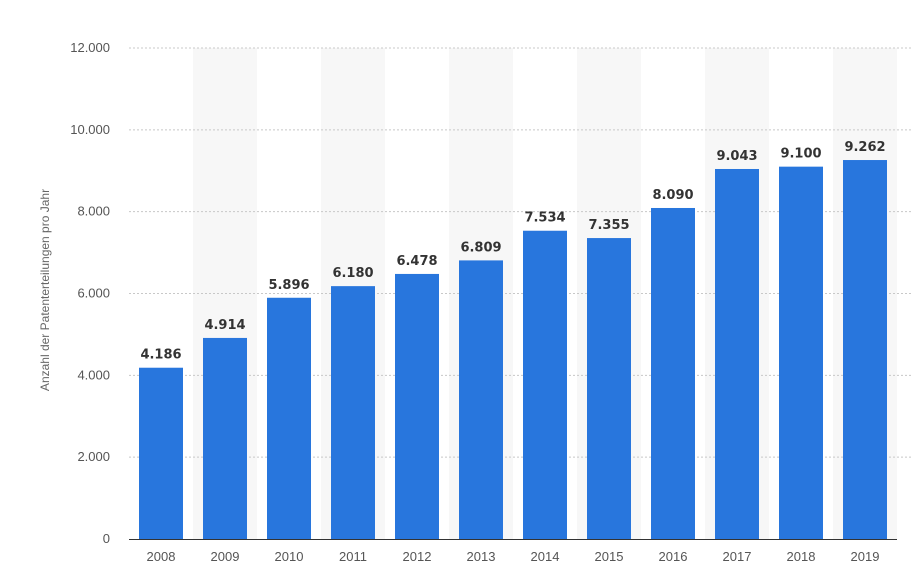 This screenshot has height=575, width=913. What do you see at coordinates (864, 147) in the screenshot?
I see `data-label-2019: 9.262` at bounding box center [864, 147].